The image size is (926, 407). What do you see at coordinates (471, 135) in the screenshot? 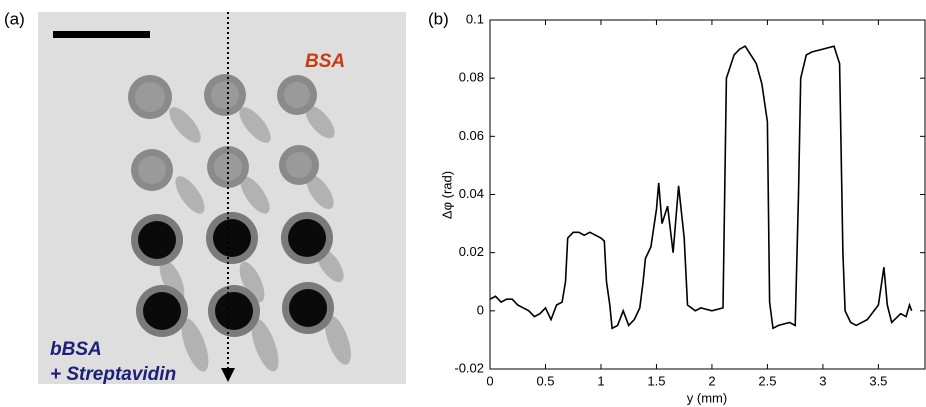
I see `y-tick-label: 0.06` at bounding box center [471, 135].